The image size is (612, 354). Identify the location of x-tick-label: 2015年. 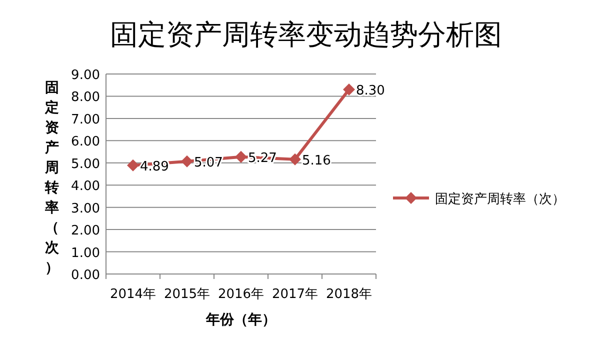
(187, 294).